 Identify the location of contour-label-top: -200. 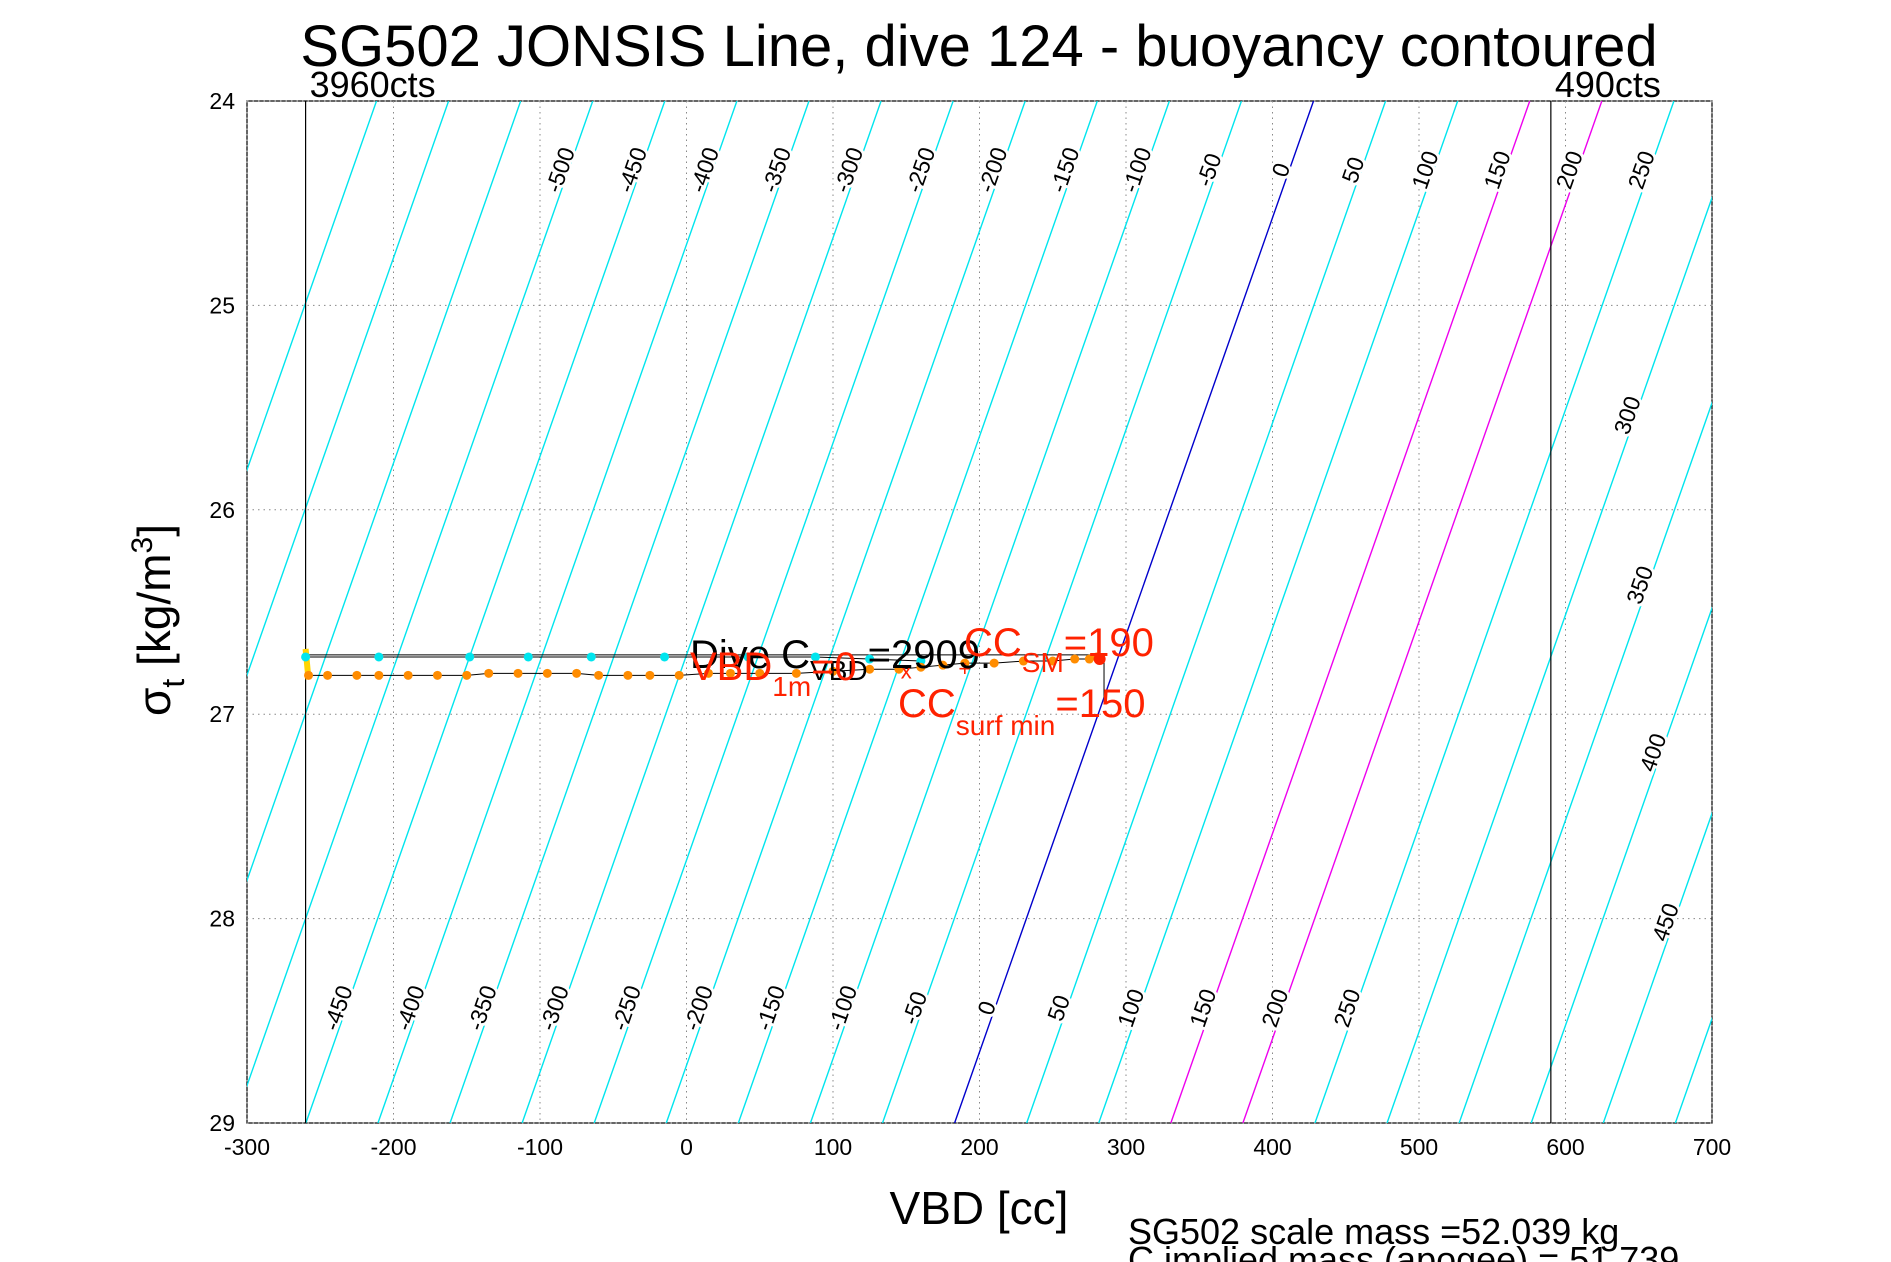
(993, 170).